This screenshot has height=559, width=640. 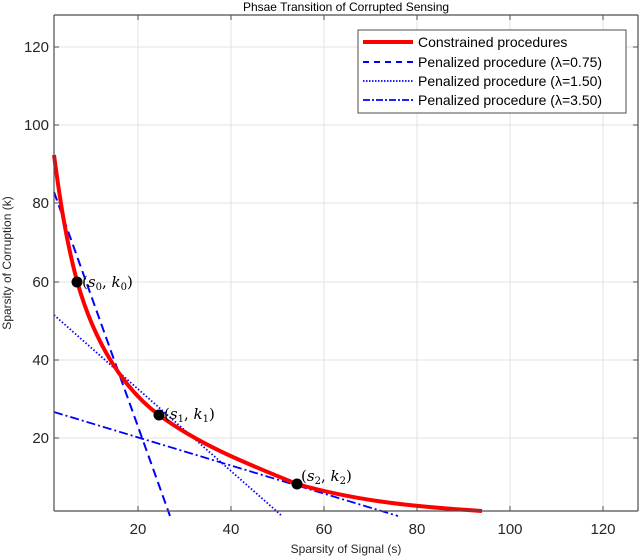 I want to click on x-tick-label: 60, so click(x=324, y=529).